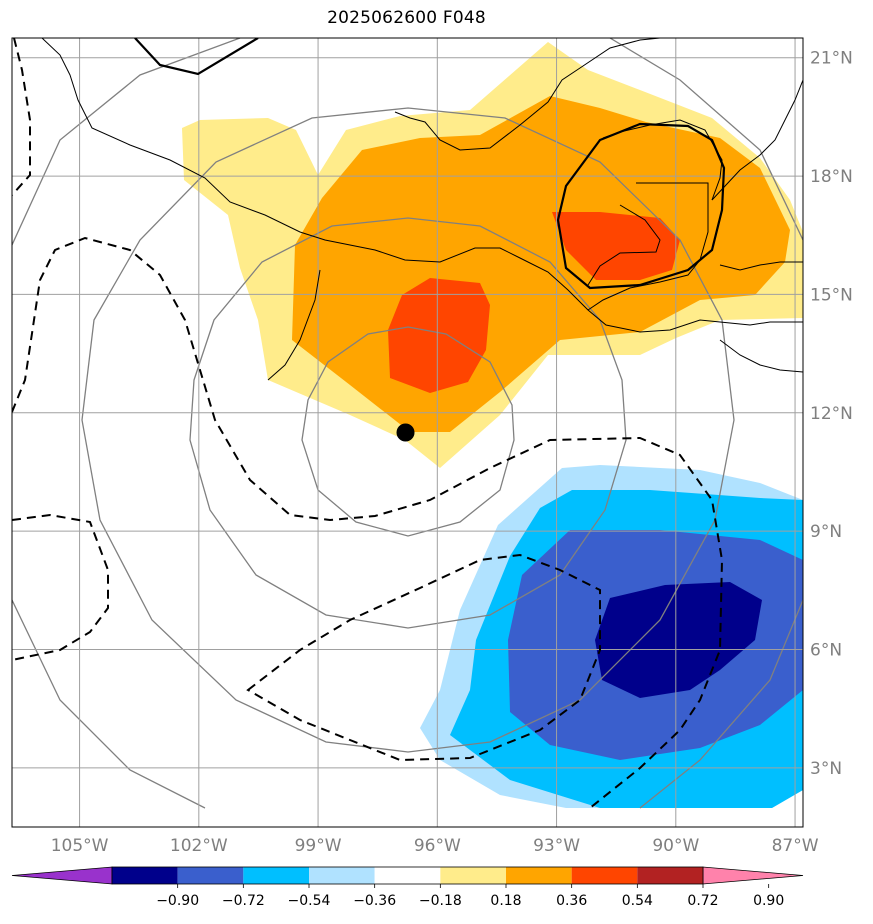 The image size is (873, 924). Describe the element at coordinates (826, 769) in the screenshot. I see `lat-tick-label-6: 3°N` at that location.